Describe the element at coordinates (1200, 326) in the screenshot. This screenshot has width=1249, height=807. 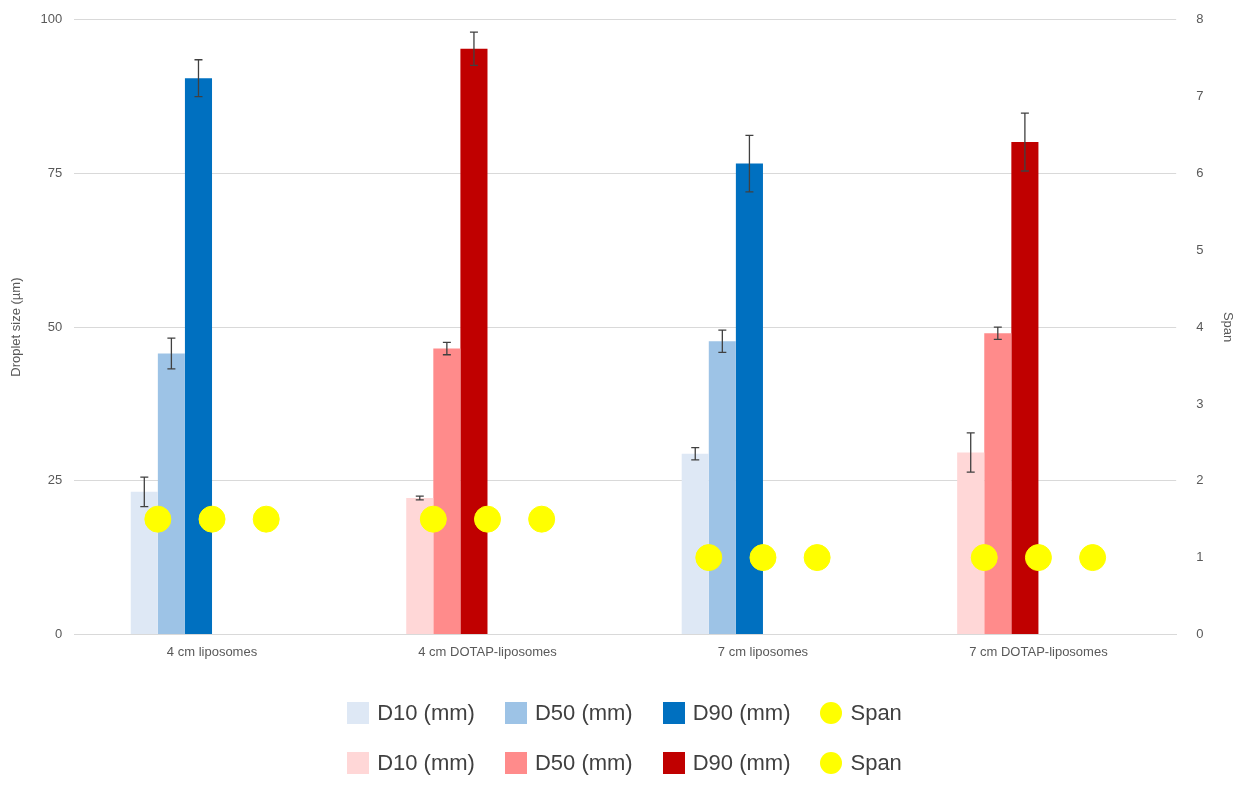
I see `y2-tick-label: 4` at that location.